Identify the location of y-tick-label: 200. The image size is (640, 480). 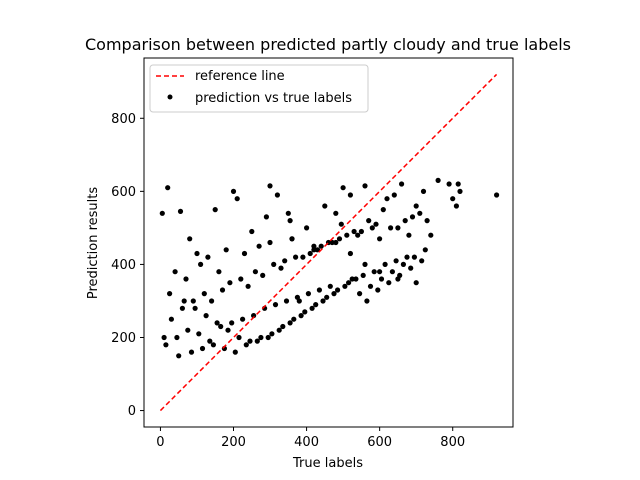
(123, 338).